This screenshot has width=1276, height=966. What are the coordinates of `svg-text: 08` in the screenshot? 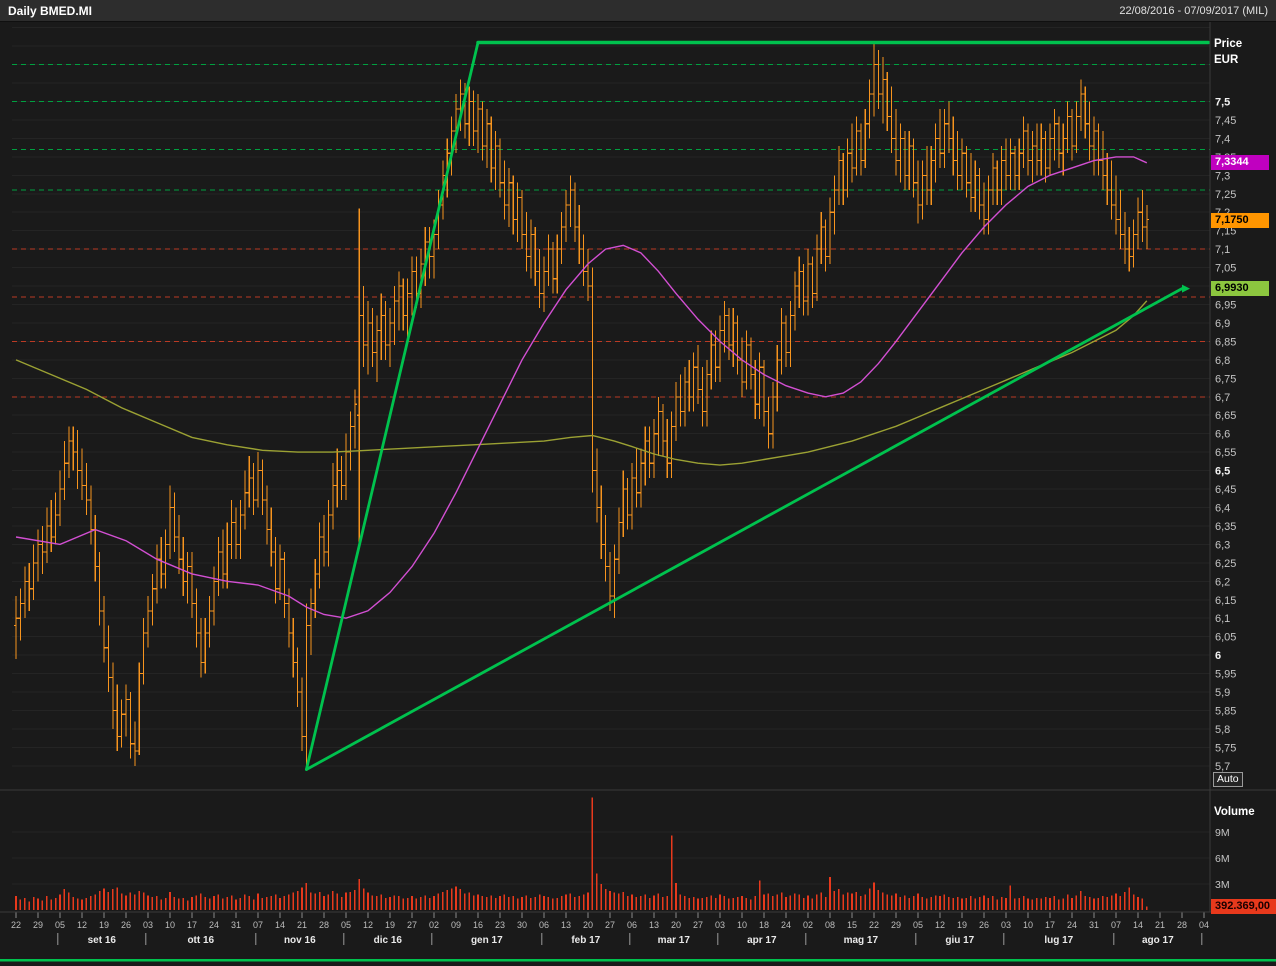 It's located at (830, 925).